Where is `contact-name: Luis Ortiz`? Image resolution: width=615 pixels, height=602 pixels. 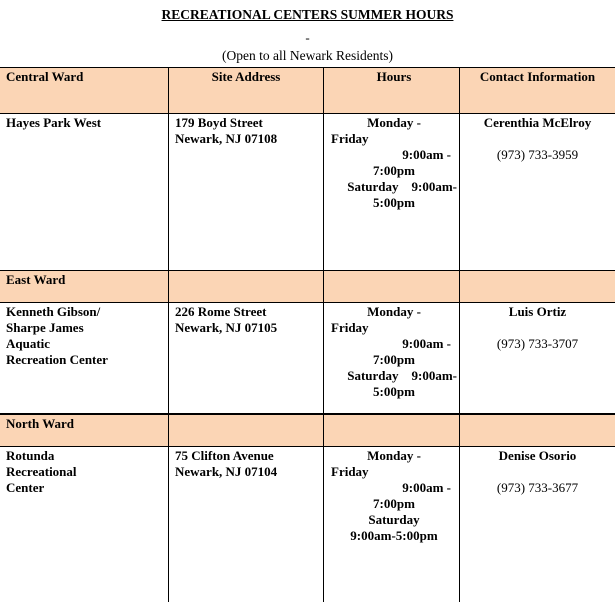 contact-name: Luis Ortiz is located at coordinates (537, 311).